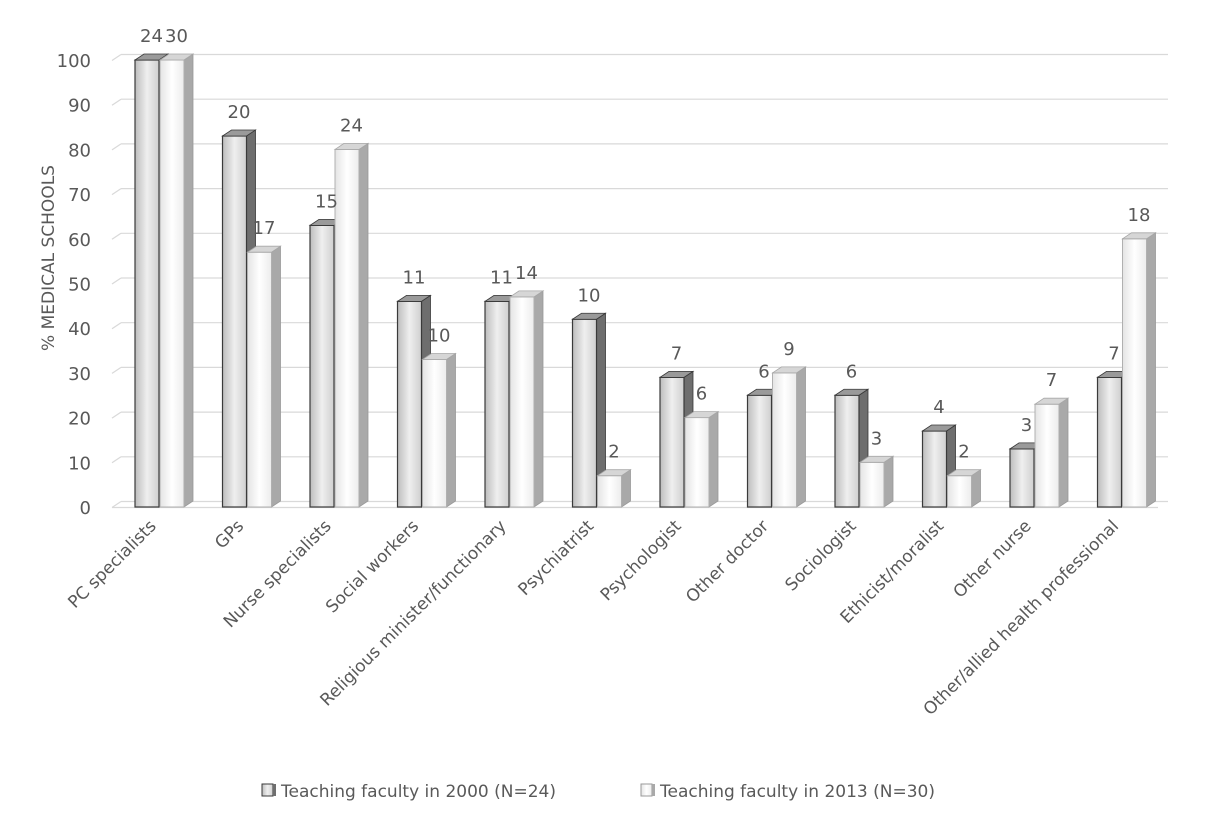  Describe the element at coordinates (79, 329) in the screenshot. I see `y-tick-label: 40` at that location.